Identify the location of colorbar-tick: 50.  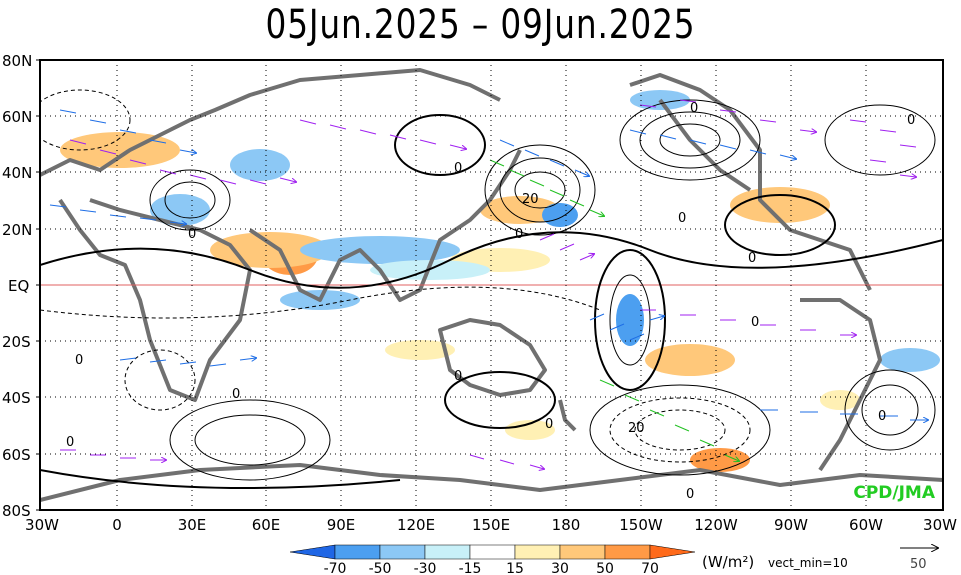
(605, 568).